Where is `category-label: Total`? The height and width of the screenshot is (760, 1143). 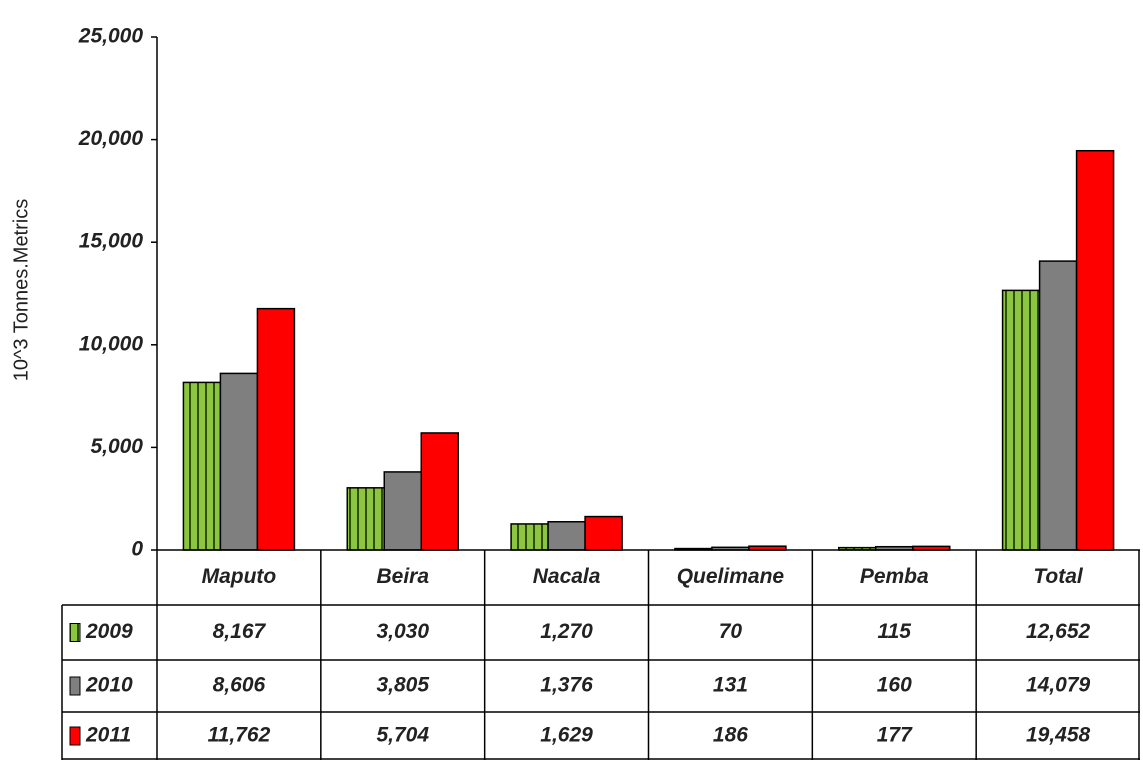 category-label: Total is located at coordinates (1058, 576).